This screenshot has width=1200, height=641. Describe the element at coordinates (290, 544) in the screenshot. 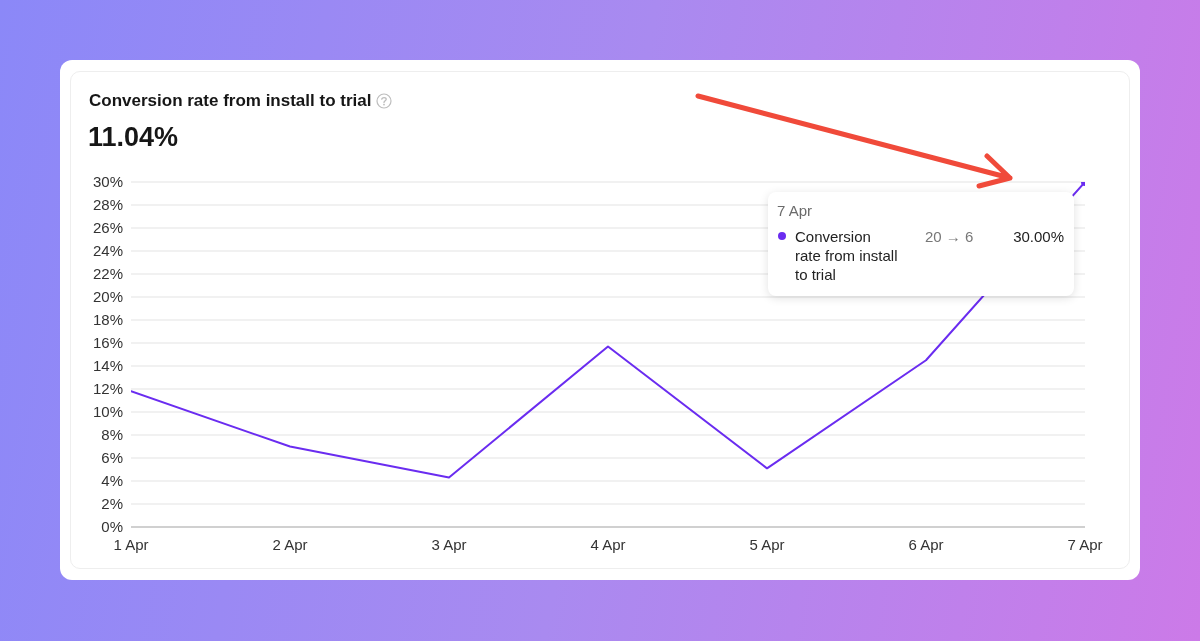

I see `x-tick-label: 2 Apr` at that location.